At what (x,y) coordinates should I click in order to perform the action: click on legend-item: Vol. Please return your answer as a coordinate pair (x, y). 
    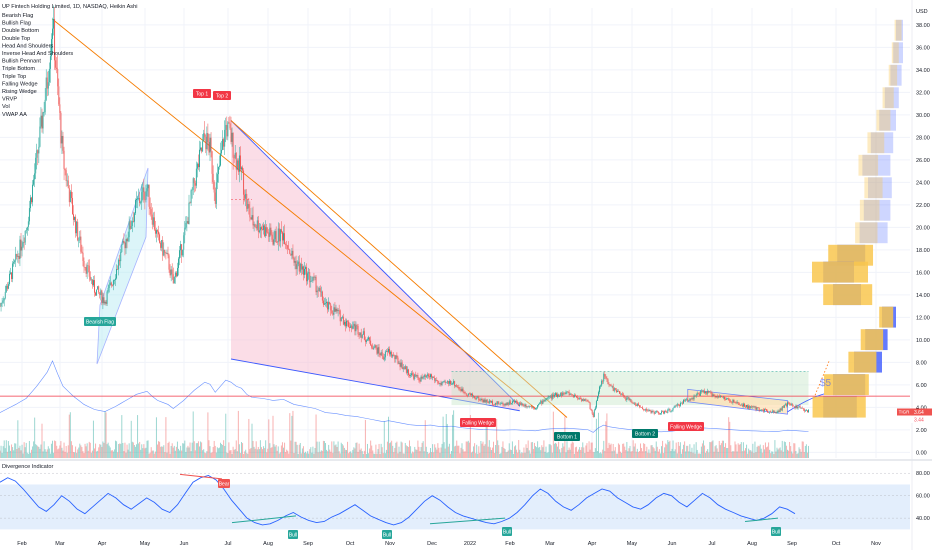
    Looking at the image, I should click on (6, 107).